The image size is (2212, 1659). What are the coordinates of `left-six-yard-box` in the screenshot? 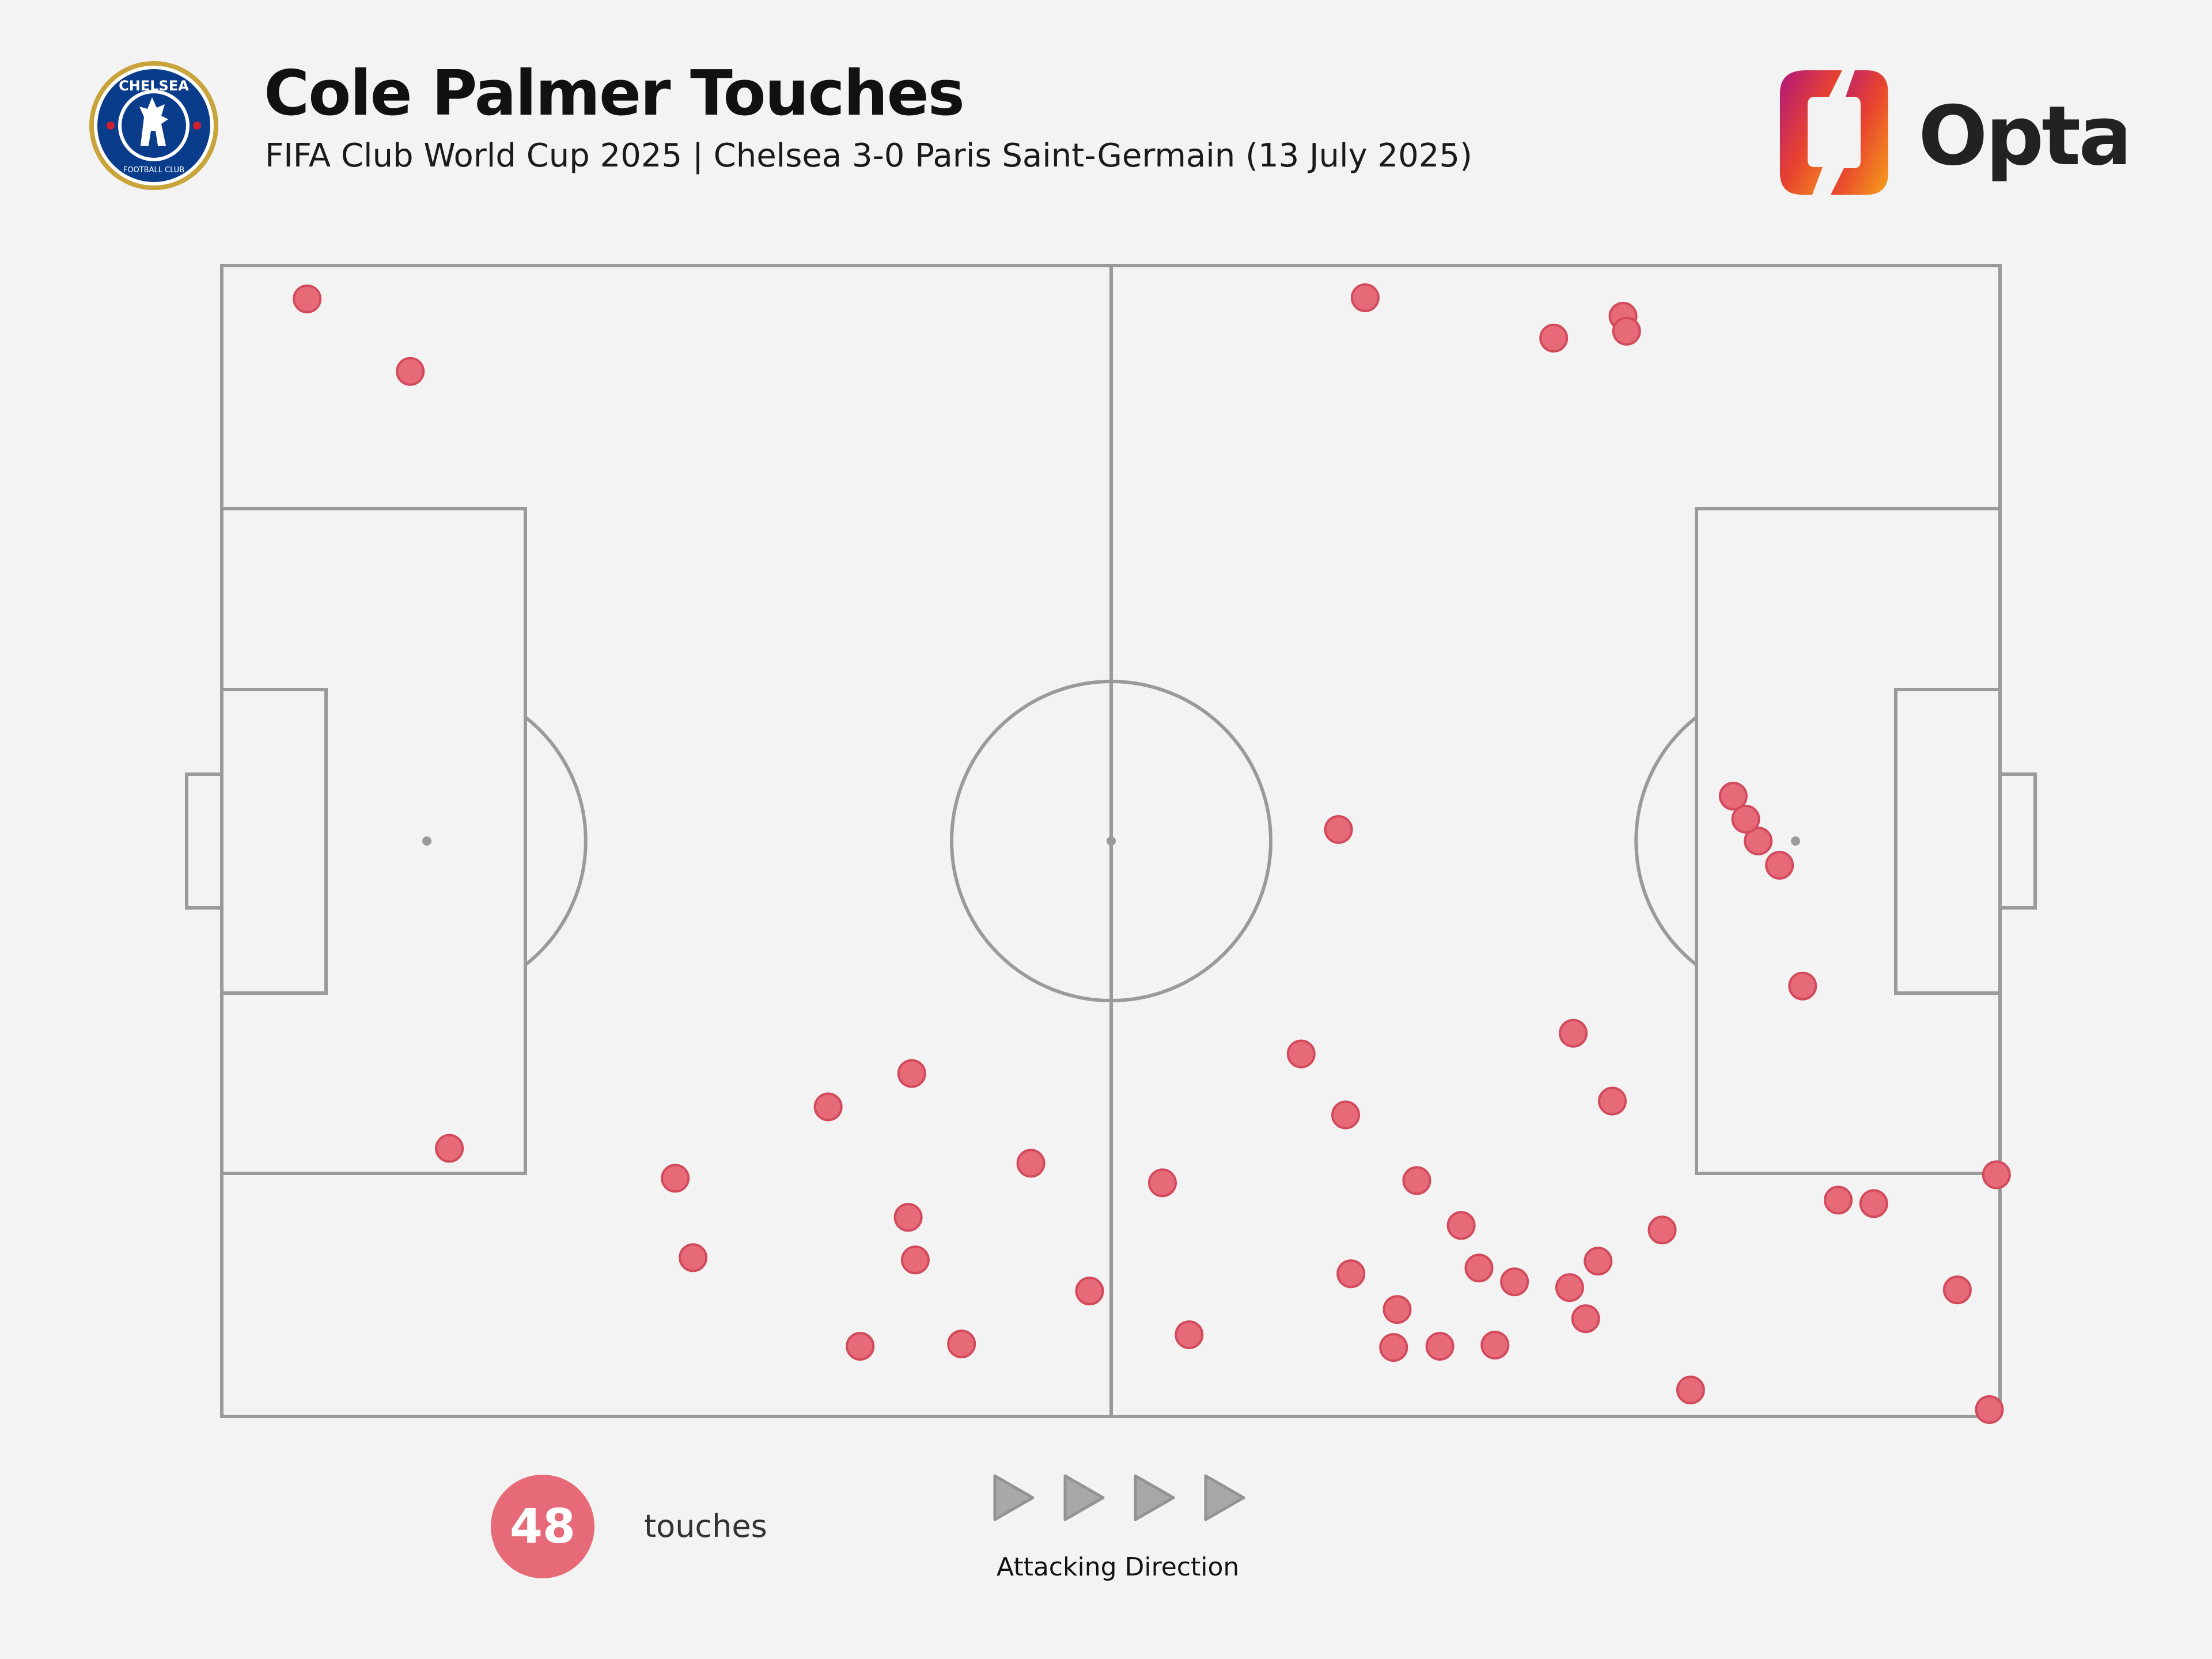 It's located at (274, 841).